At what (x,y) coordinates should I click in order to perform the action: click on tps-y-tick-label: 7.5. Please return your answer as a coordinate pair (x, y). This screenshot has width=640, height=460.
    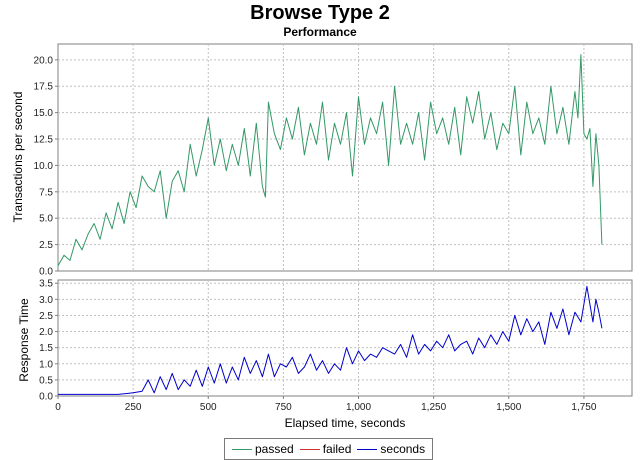
    Looking at the image, I should click on (46, 192).